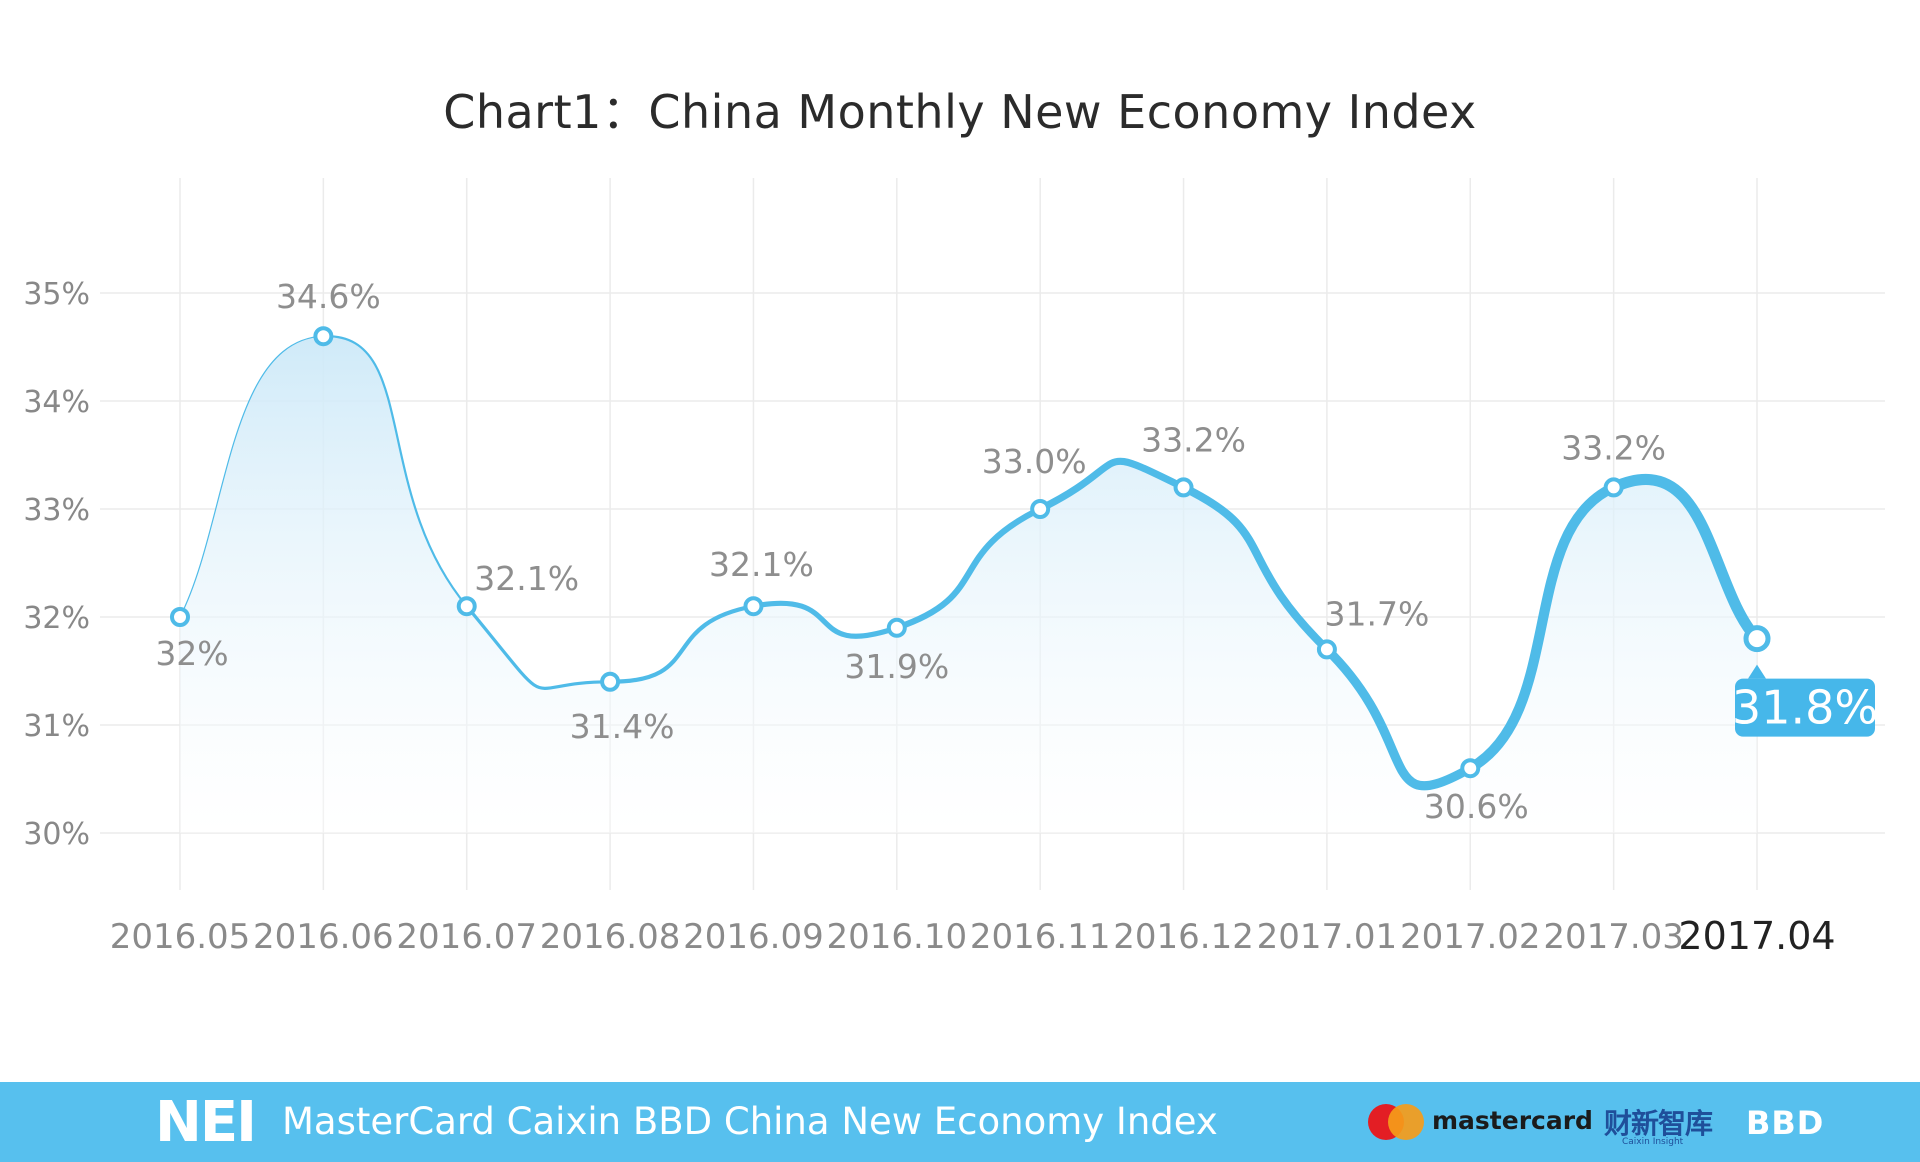 This screenshot has width=1920, height=1162. I want to click on x-tick-label: 2016.09, so click(753, 937).